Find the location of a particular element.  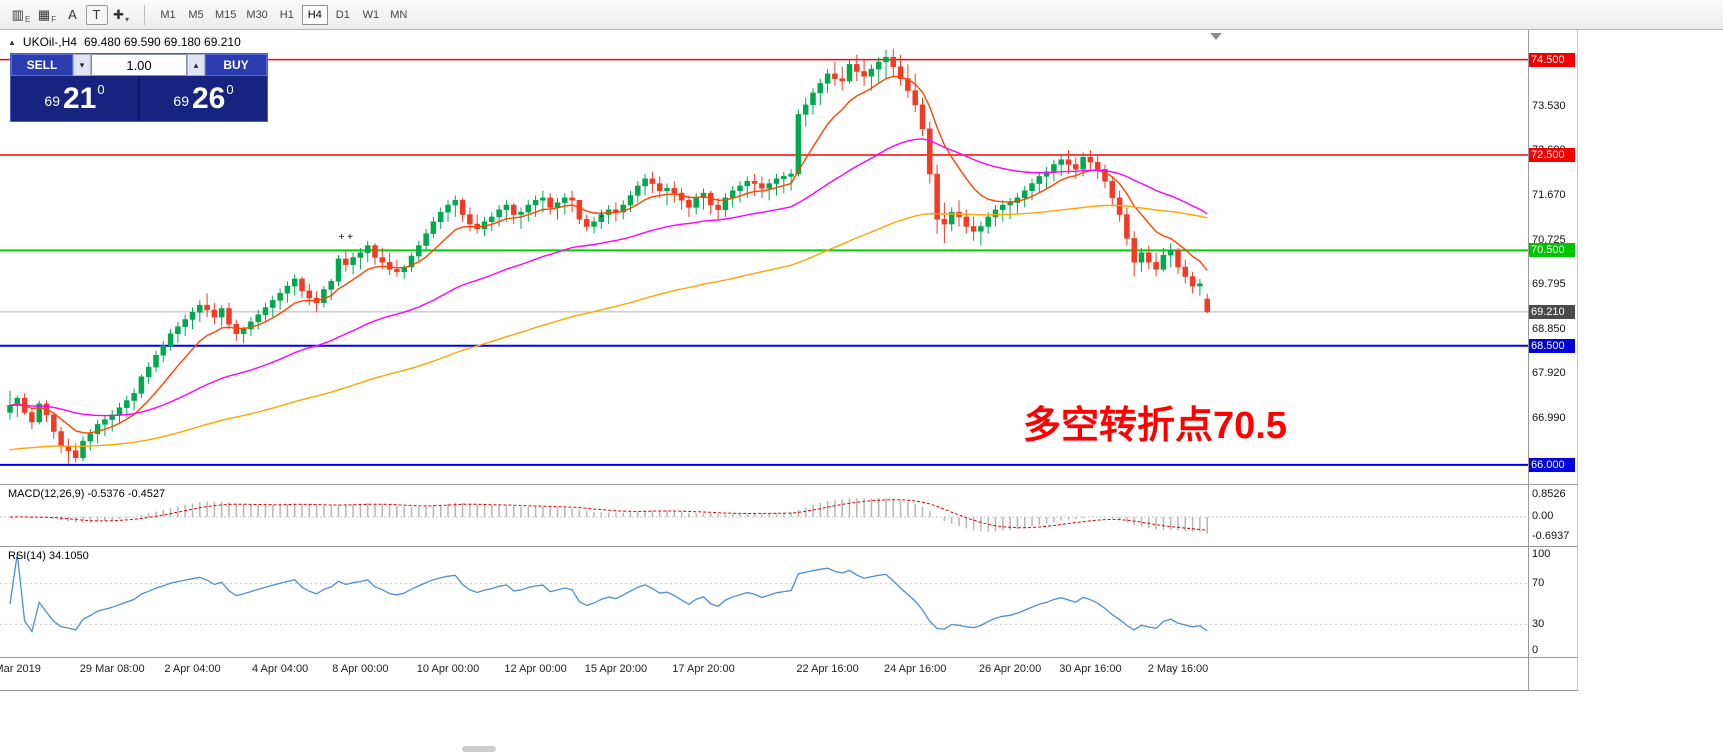

tf-button-M15: M15 is located at coordinates (226, 14).